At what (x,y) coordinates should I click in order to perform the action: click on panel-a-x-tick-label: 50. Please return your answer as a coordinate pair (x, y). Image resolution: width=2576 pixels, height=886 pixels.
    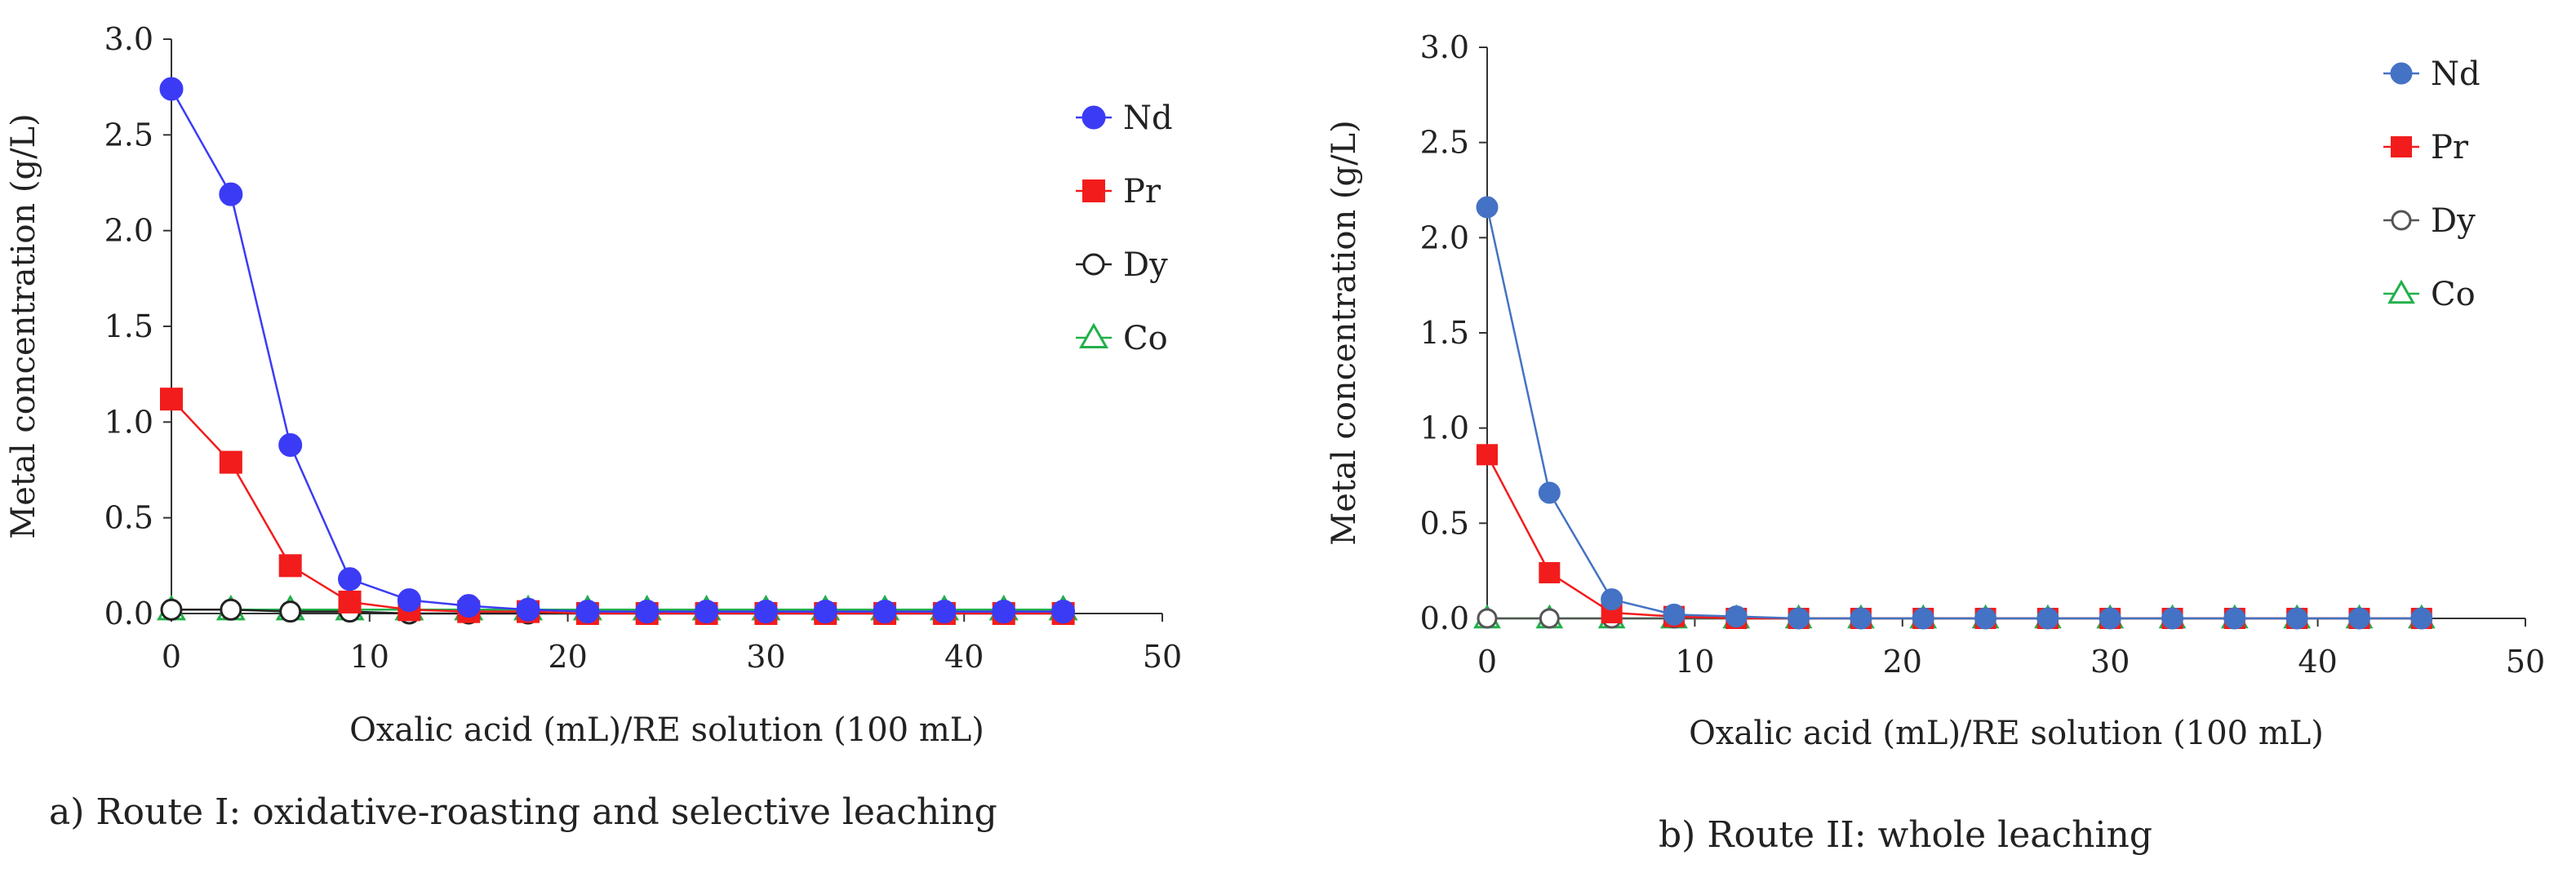
    Looking at the image, I should click on (1162, 657).